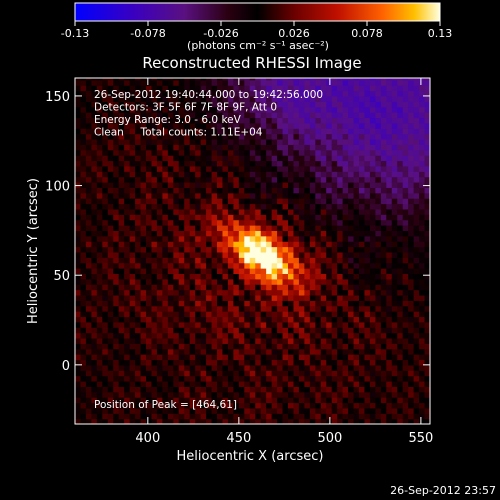  What do you see at coordinates (294, 33) in the screenshot?
I see `colorbar-tick-label: 0.026` at bounding box center [294, 33].